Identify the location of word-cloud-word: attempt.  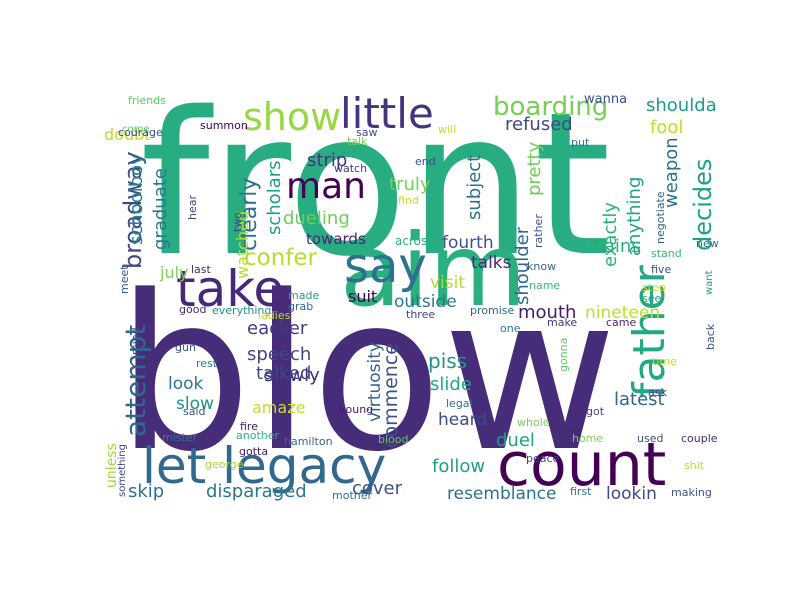
(135, 381).